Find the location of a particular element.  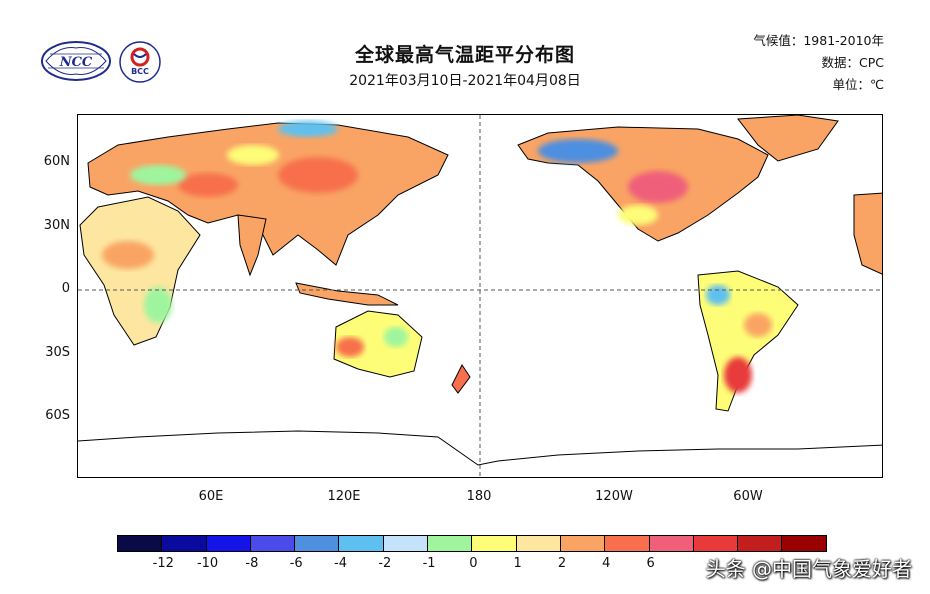

y-tick-30n: 30N is located at coordinates (56, 225).